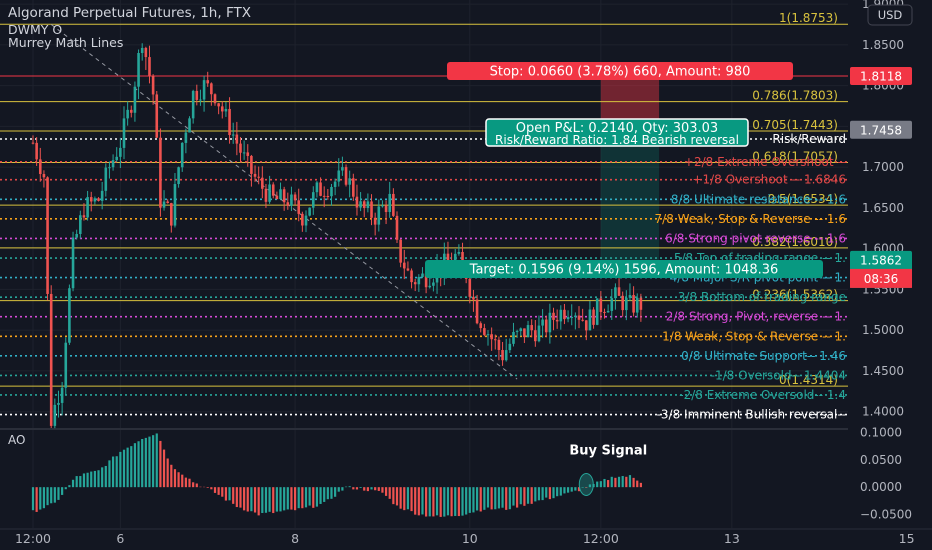 This screenshot has width=932, height=550. Describe the element at coordinates (470, 538) in the screenshot. I see `time-tick: 10` at that location.